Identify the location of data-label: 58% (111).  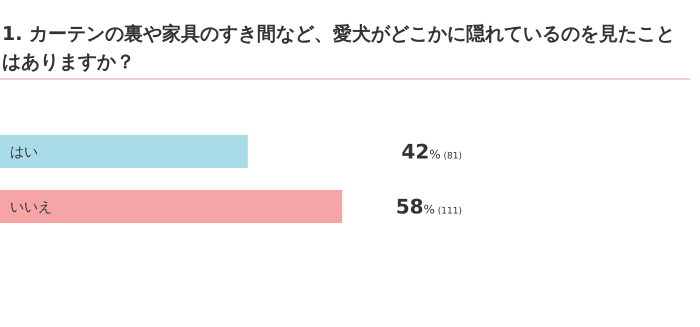
(429, 206).